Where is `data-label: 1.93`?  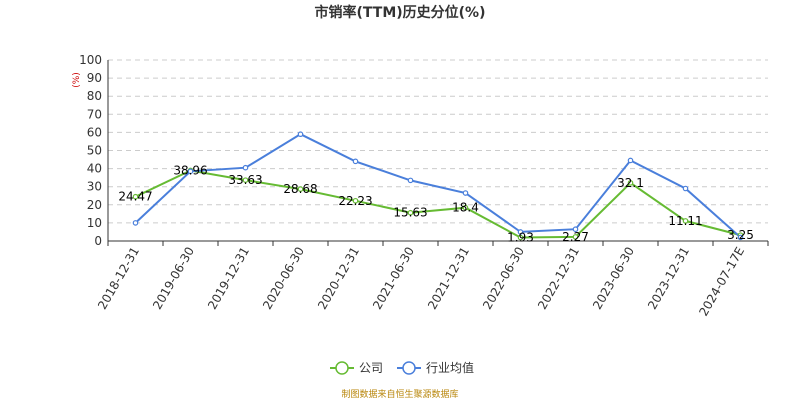
data-label: 1.93 is located at coordinates (520, 238).